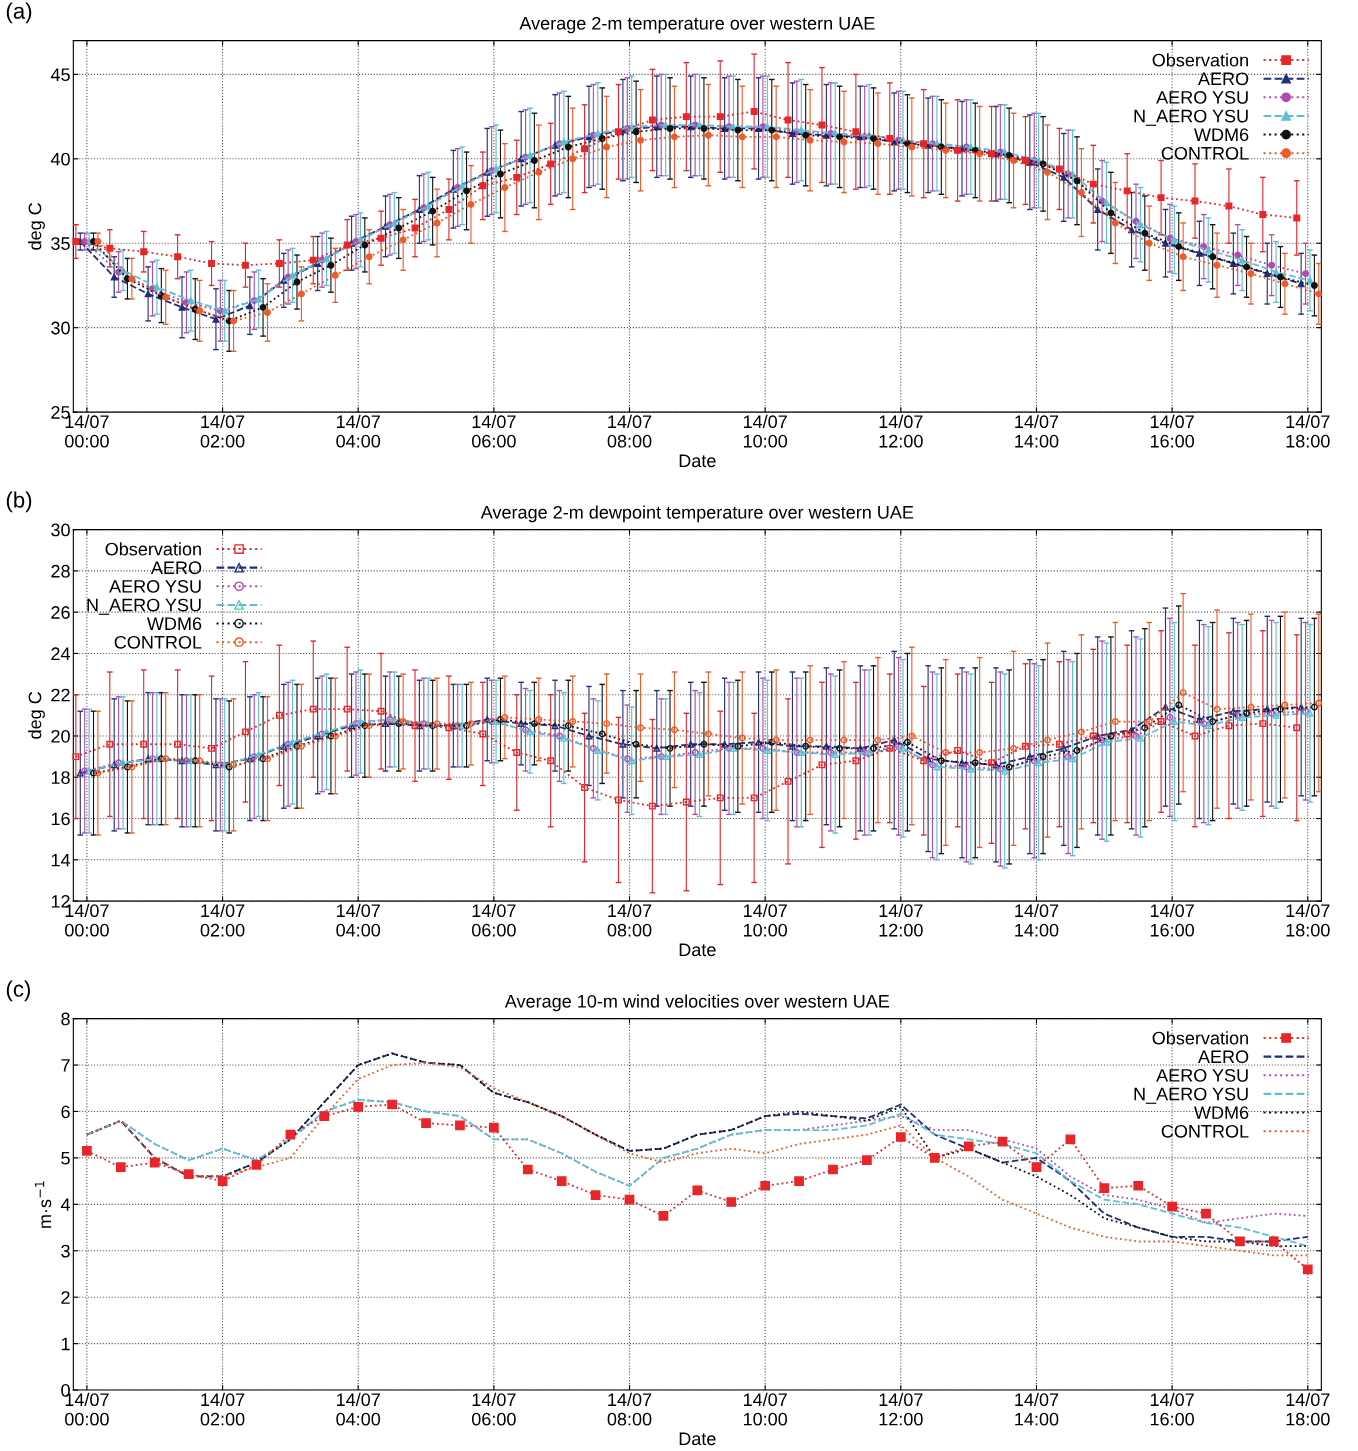 The height and width of the screenshot is (1451, 1358). Describe the element at coordinates (19, 13) in the screenshot. I see `text: (a)` at that location.